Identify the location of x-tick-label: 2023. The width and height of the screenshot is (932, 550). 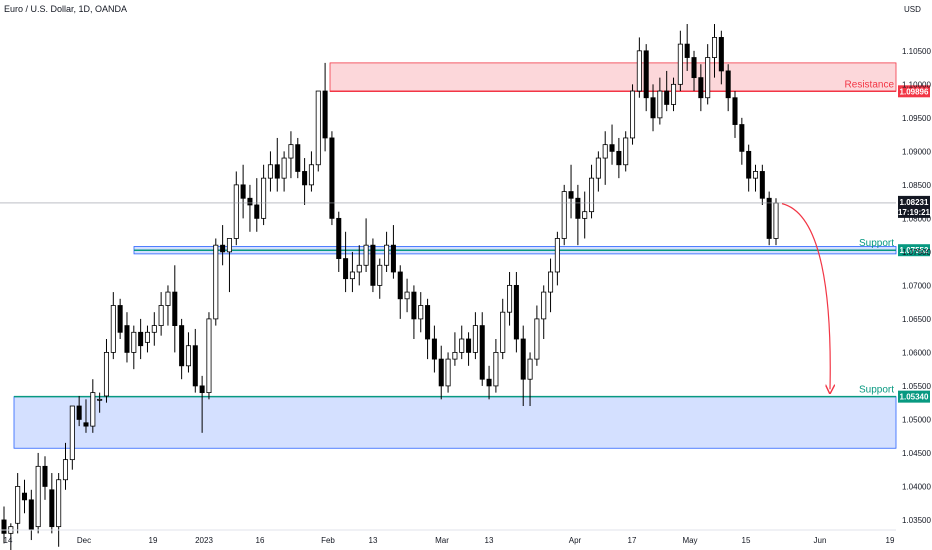
(204, 540).